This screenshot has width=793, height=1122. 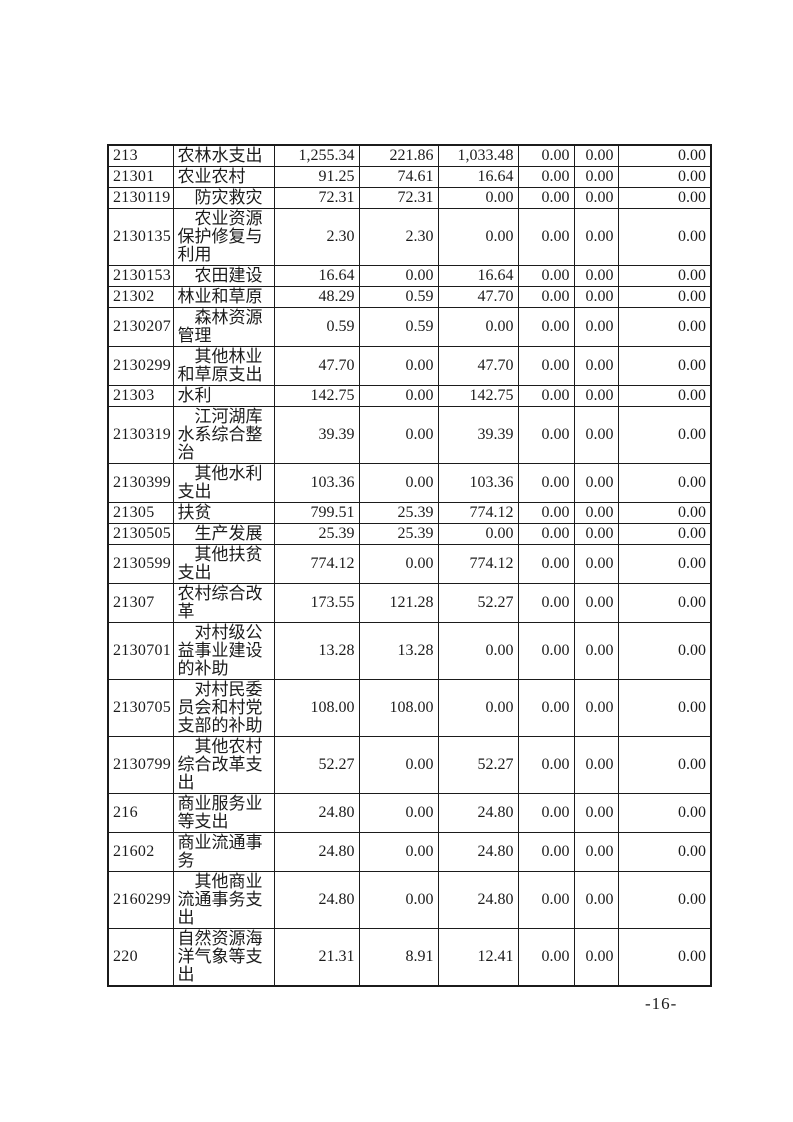 I want to click on table-row: 2130207 森林资源管理 0.59 0.59 0.00 0.00 0.00 0.00, so click(x=409, y=327).